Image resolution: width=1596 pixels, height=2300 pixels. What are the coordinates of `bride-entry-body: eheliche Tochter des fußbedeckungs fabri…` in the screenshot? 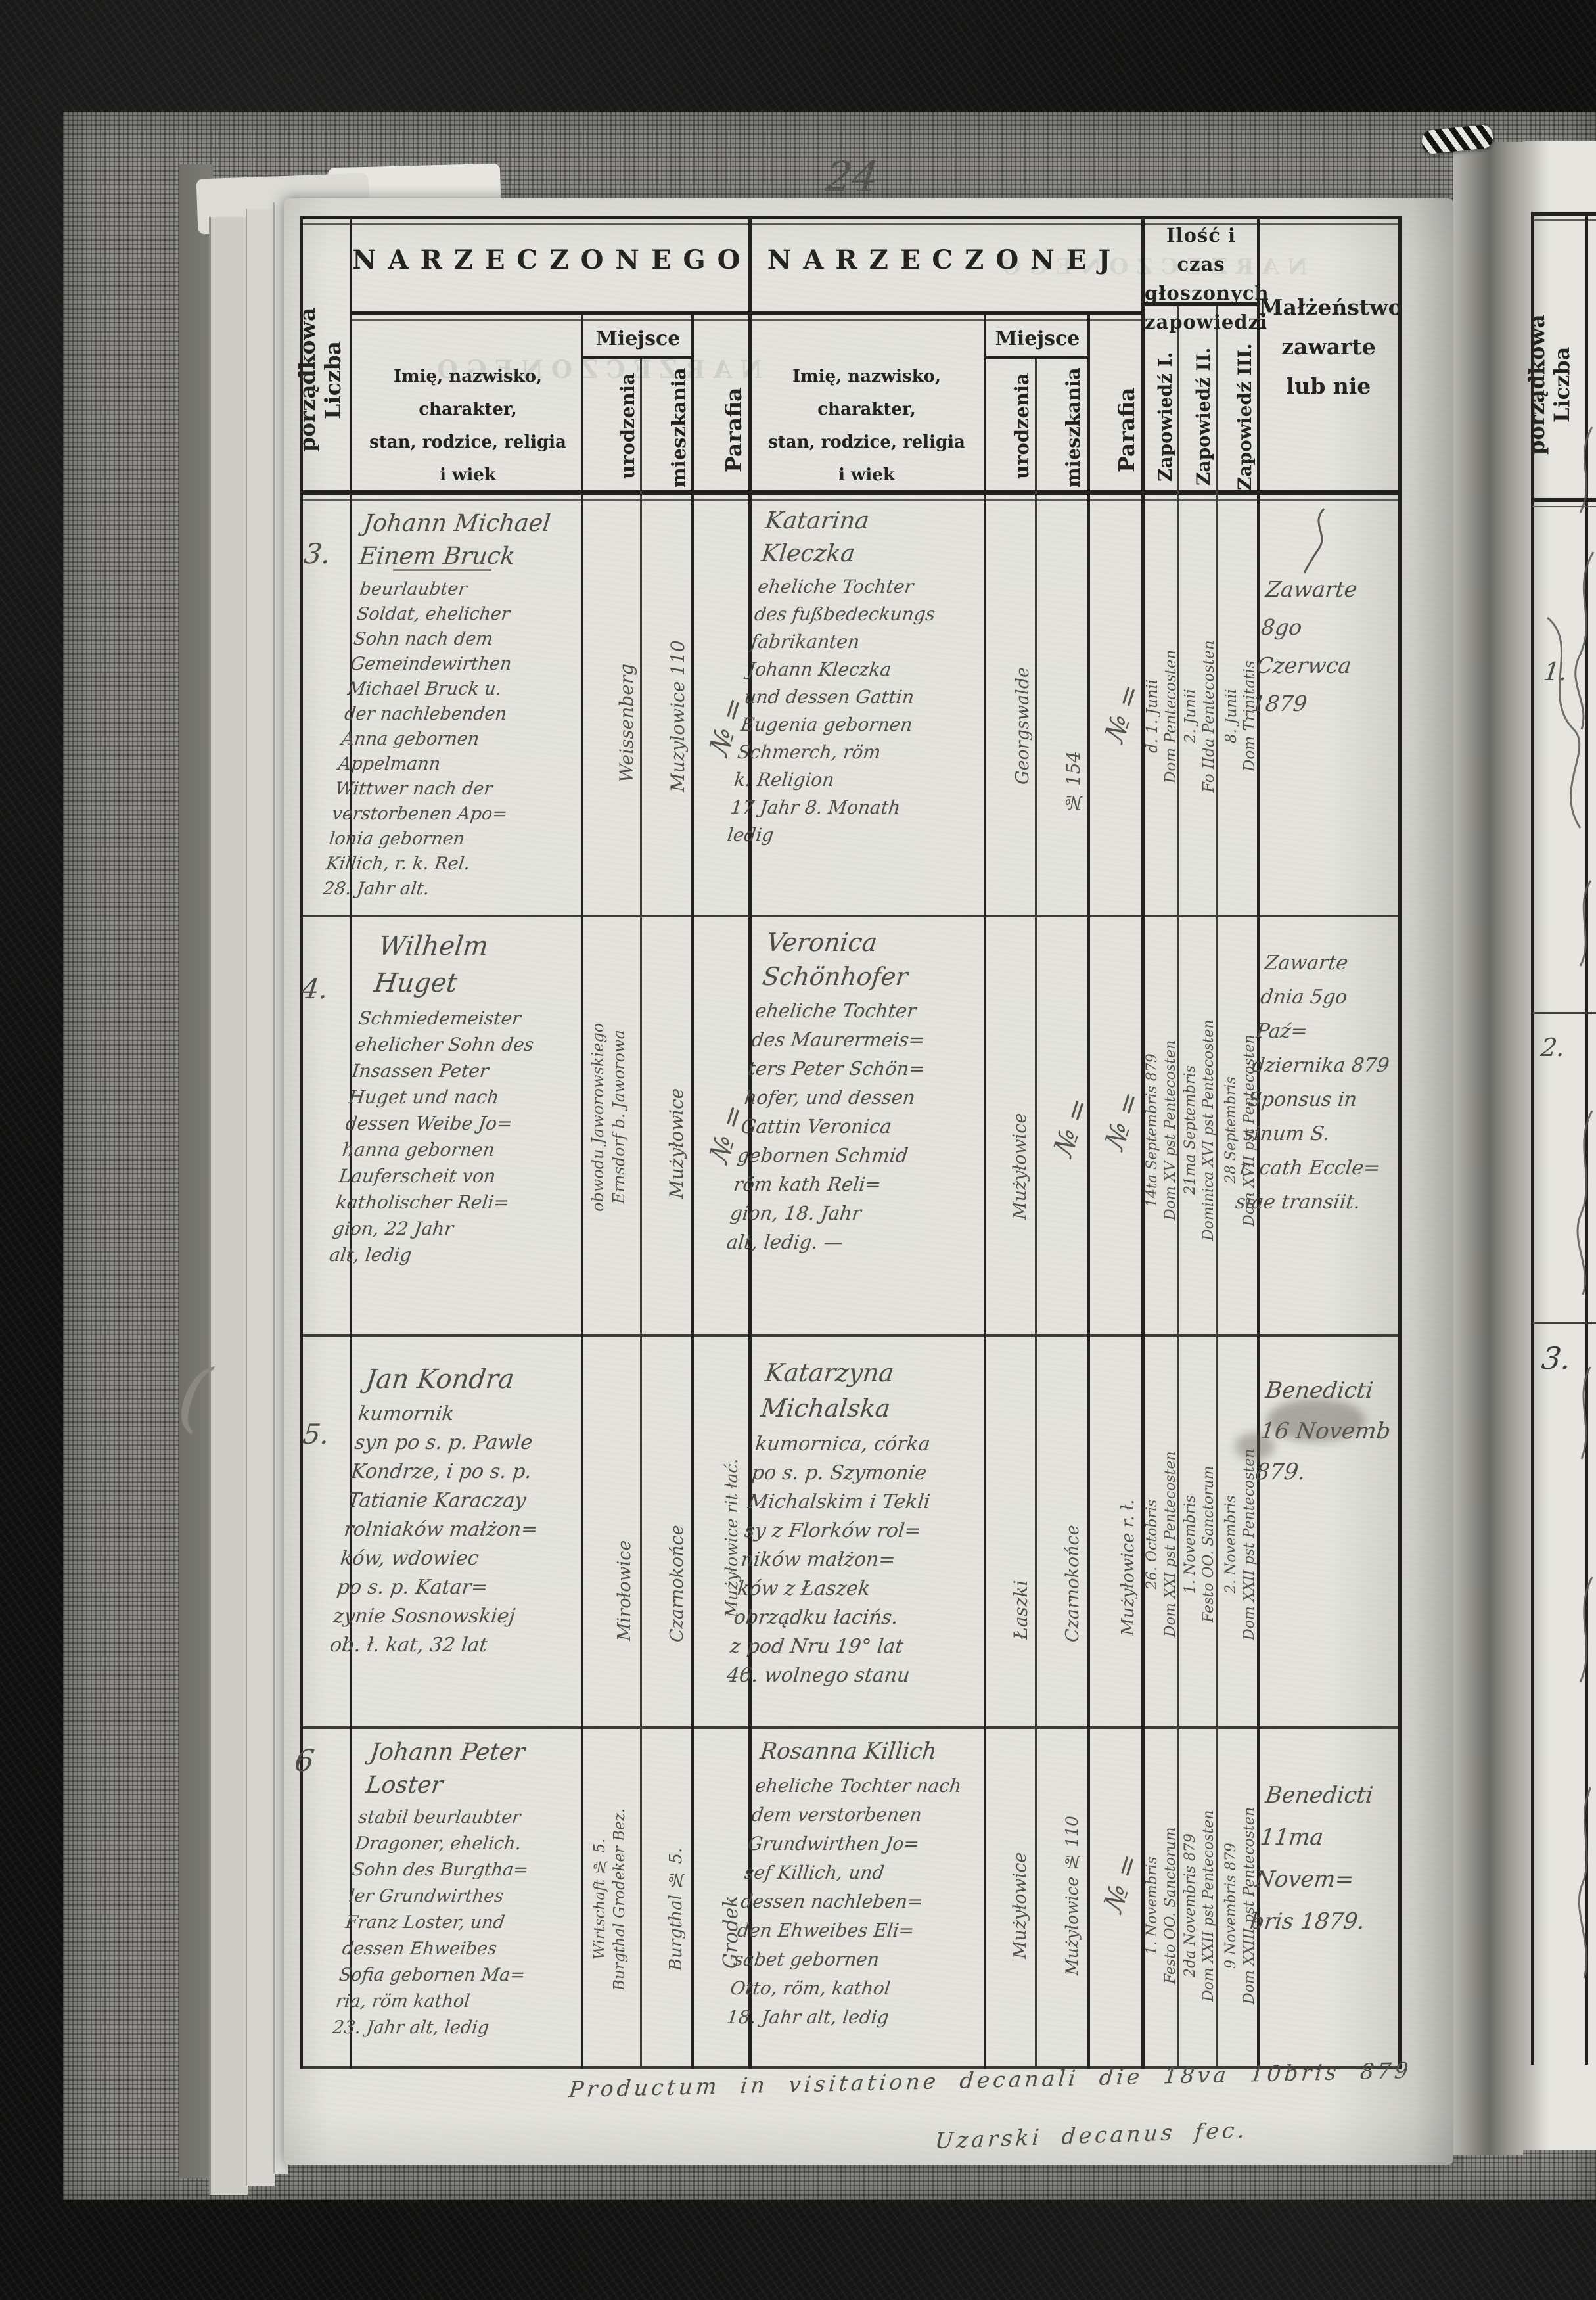 It's located at (831, 711).